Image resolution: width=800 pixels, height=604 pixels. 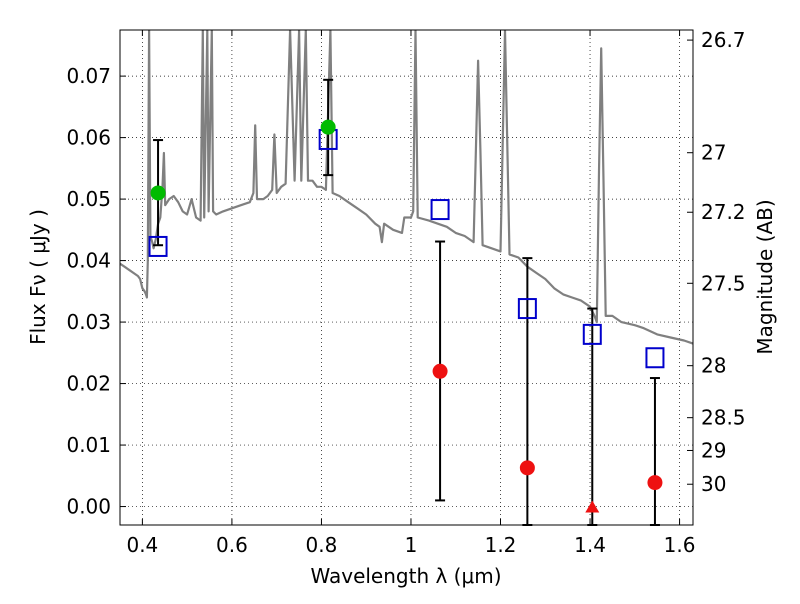 What do you see at coordinates (713, 153) in the screenshot?
I see `y2-tick-label: 27` at bounding box center [713, 153].